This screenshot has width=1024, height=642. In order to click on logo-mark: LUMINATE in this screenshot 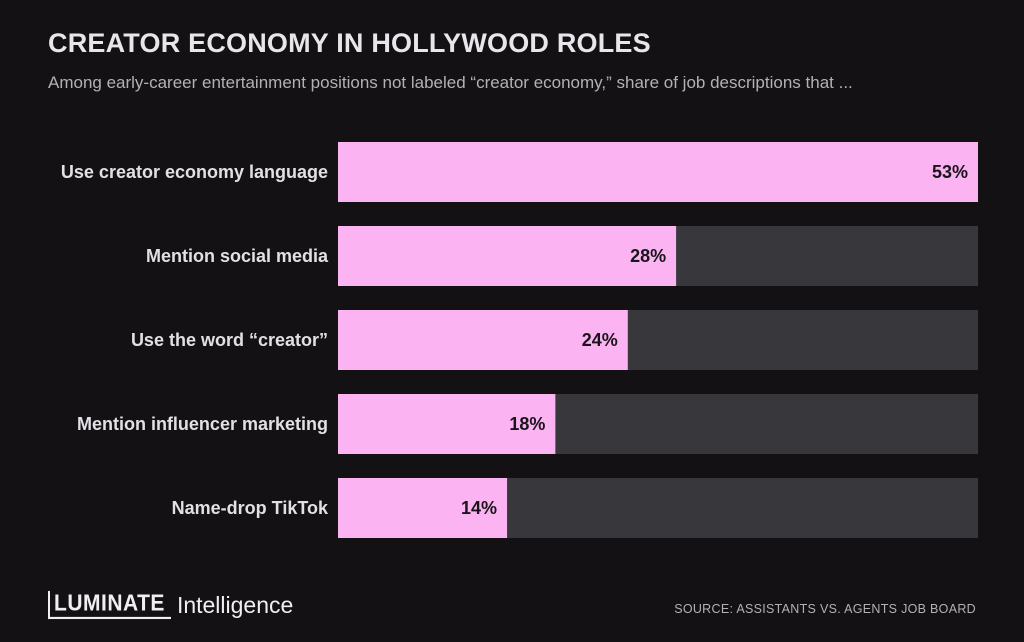, I will do `click(109, 605)`.